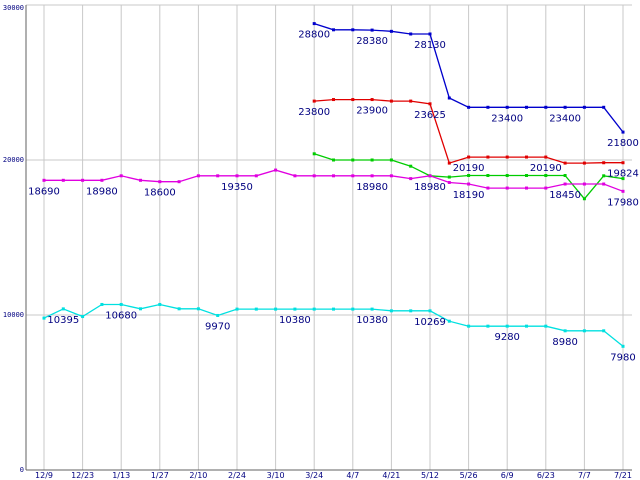 This screenshot has width=640, height=480. Describe the element at coordinates (622, 357) in the screenshot. I see `data-label: 7980` at that location.